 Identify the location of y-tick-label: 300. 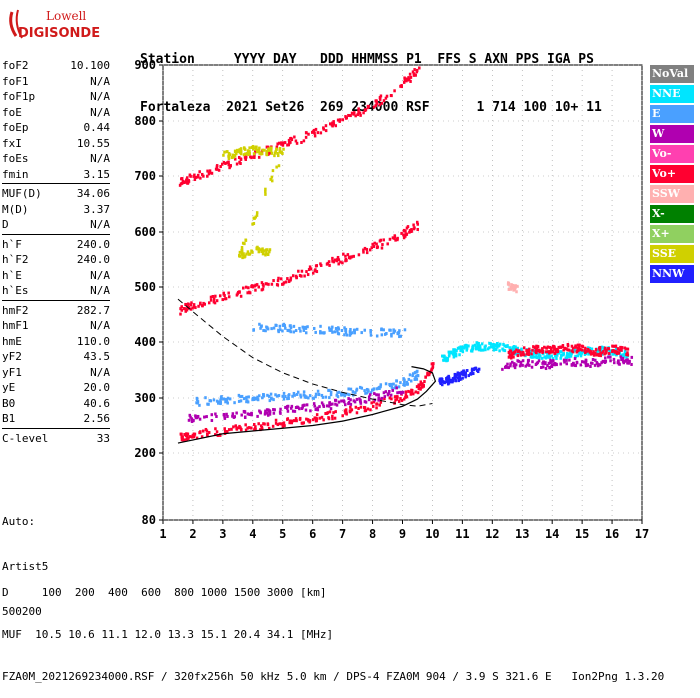
(145, 398).